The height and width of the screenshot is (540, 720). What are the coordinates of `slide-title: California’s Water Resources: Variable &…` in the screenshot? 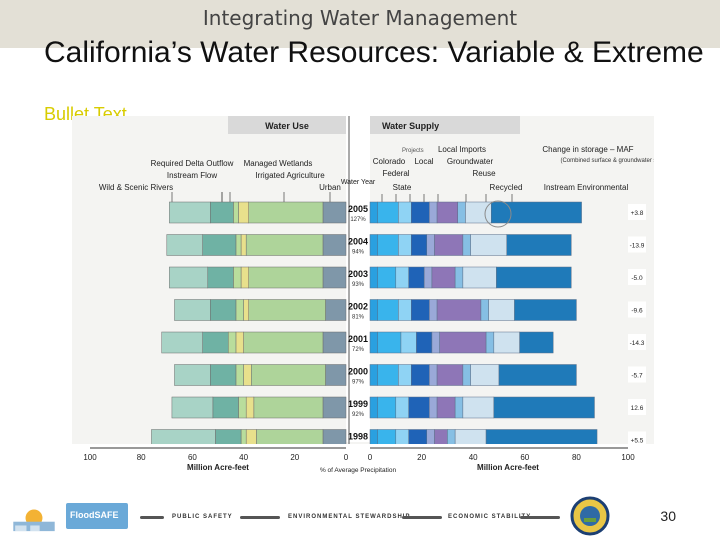 It's located at (374, 52).